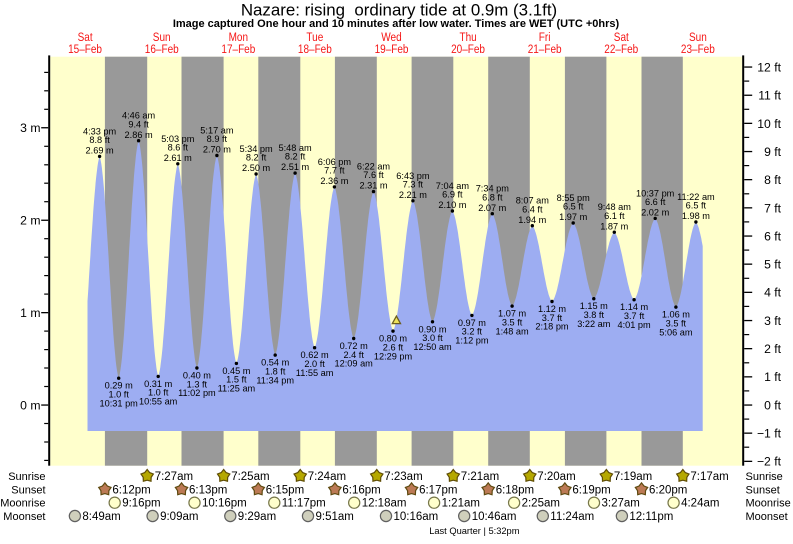 The image size is (793, 544). Describe the element at coordinates (238, 49) in the screenshot. I see `svg-text: 17–Feb` at that location.